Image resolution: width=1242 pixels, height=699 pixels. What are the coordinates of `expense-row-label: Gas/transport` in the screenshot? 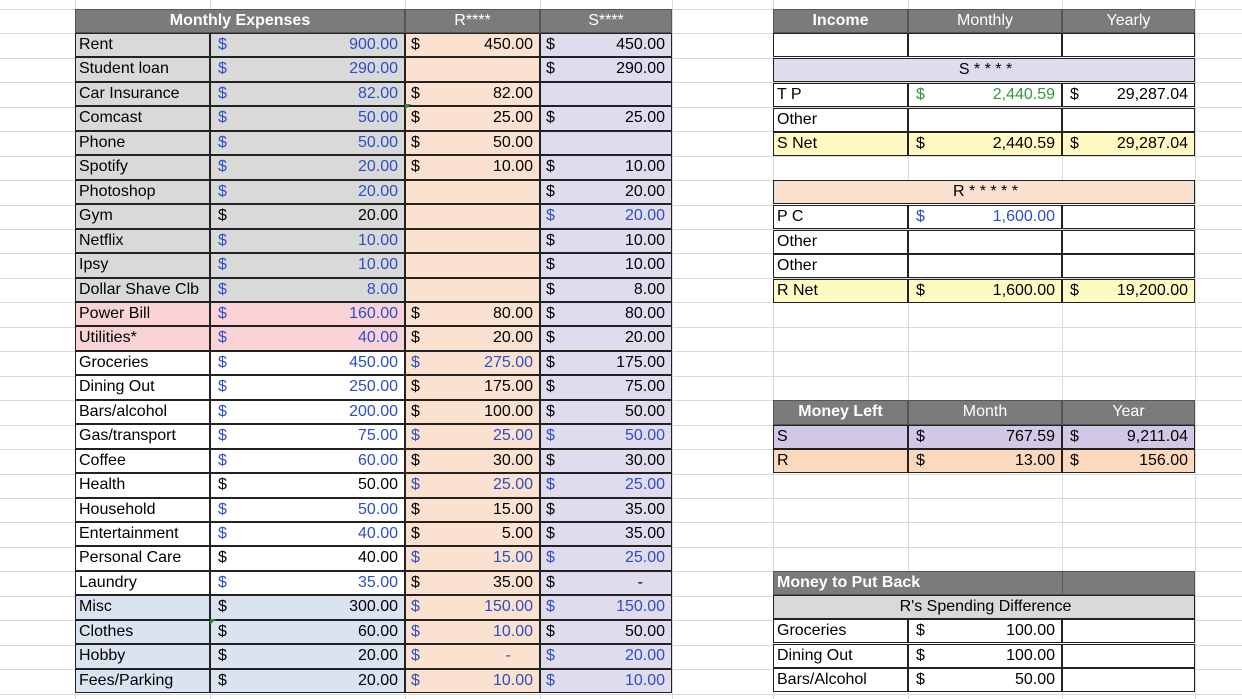 It's located at (142, 436).